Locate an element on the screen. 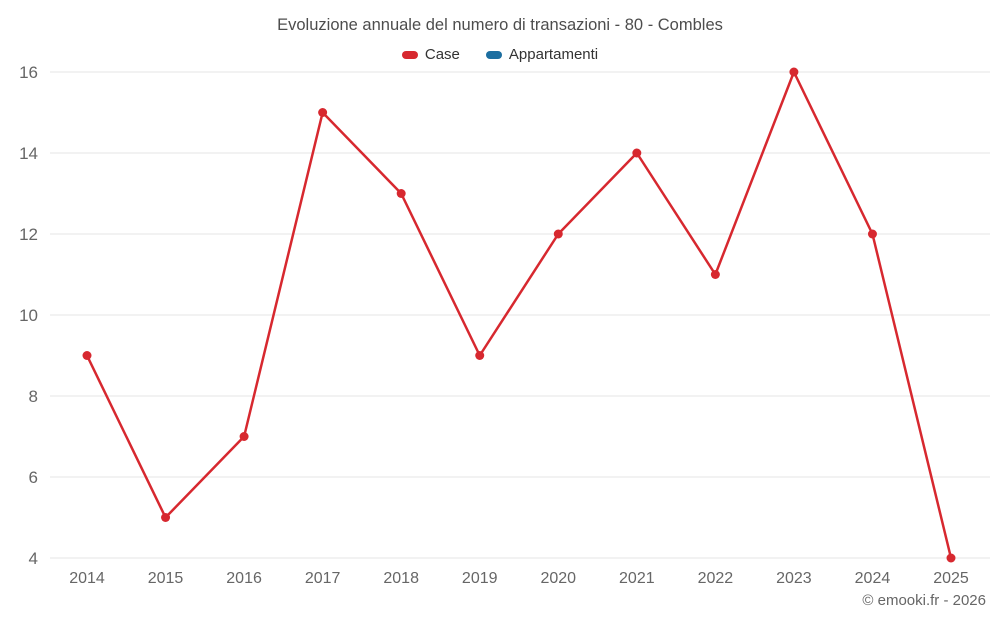  legend: Case Appartamenti is located at coordinates (500, 54).